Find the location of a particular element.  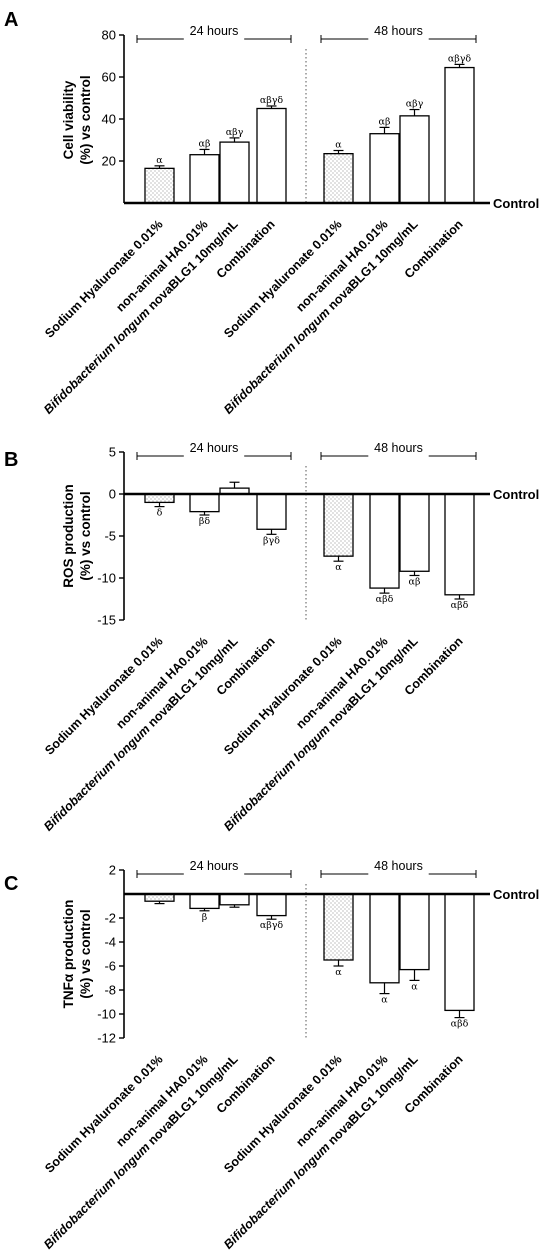

significance-label: βδ is located at coordinates (204, 521).